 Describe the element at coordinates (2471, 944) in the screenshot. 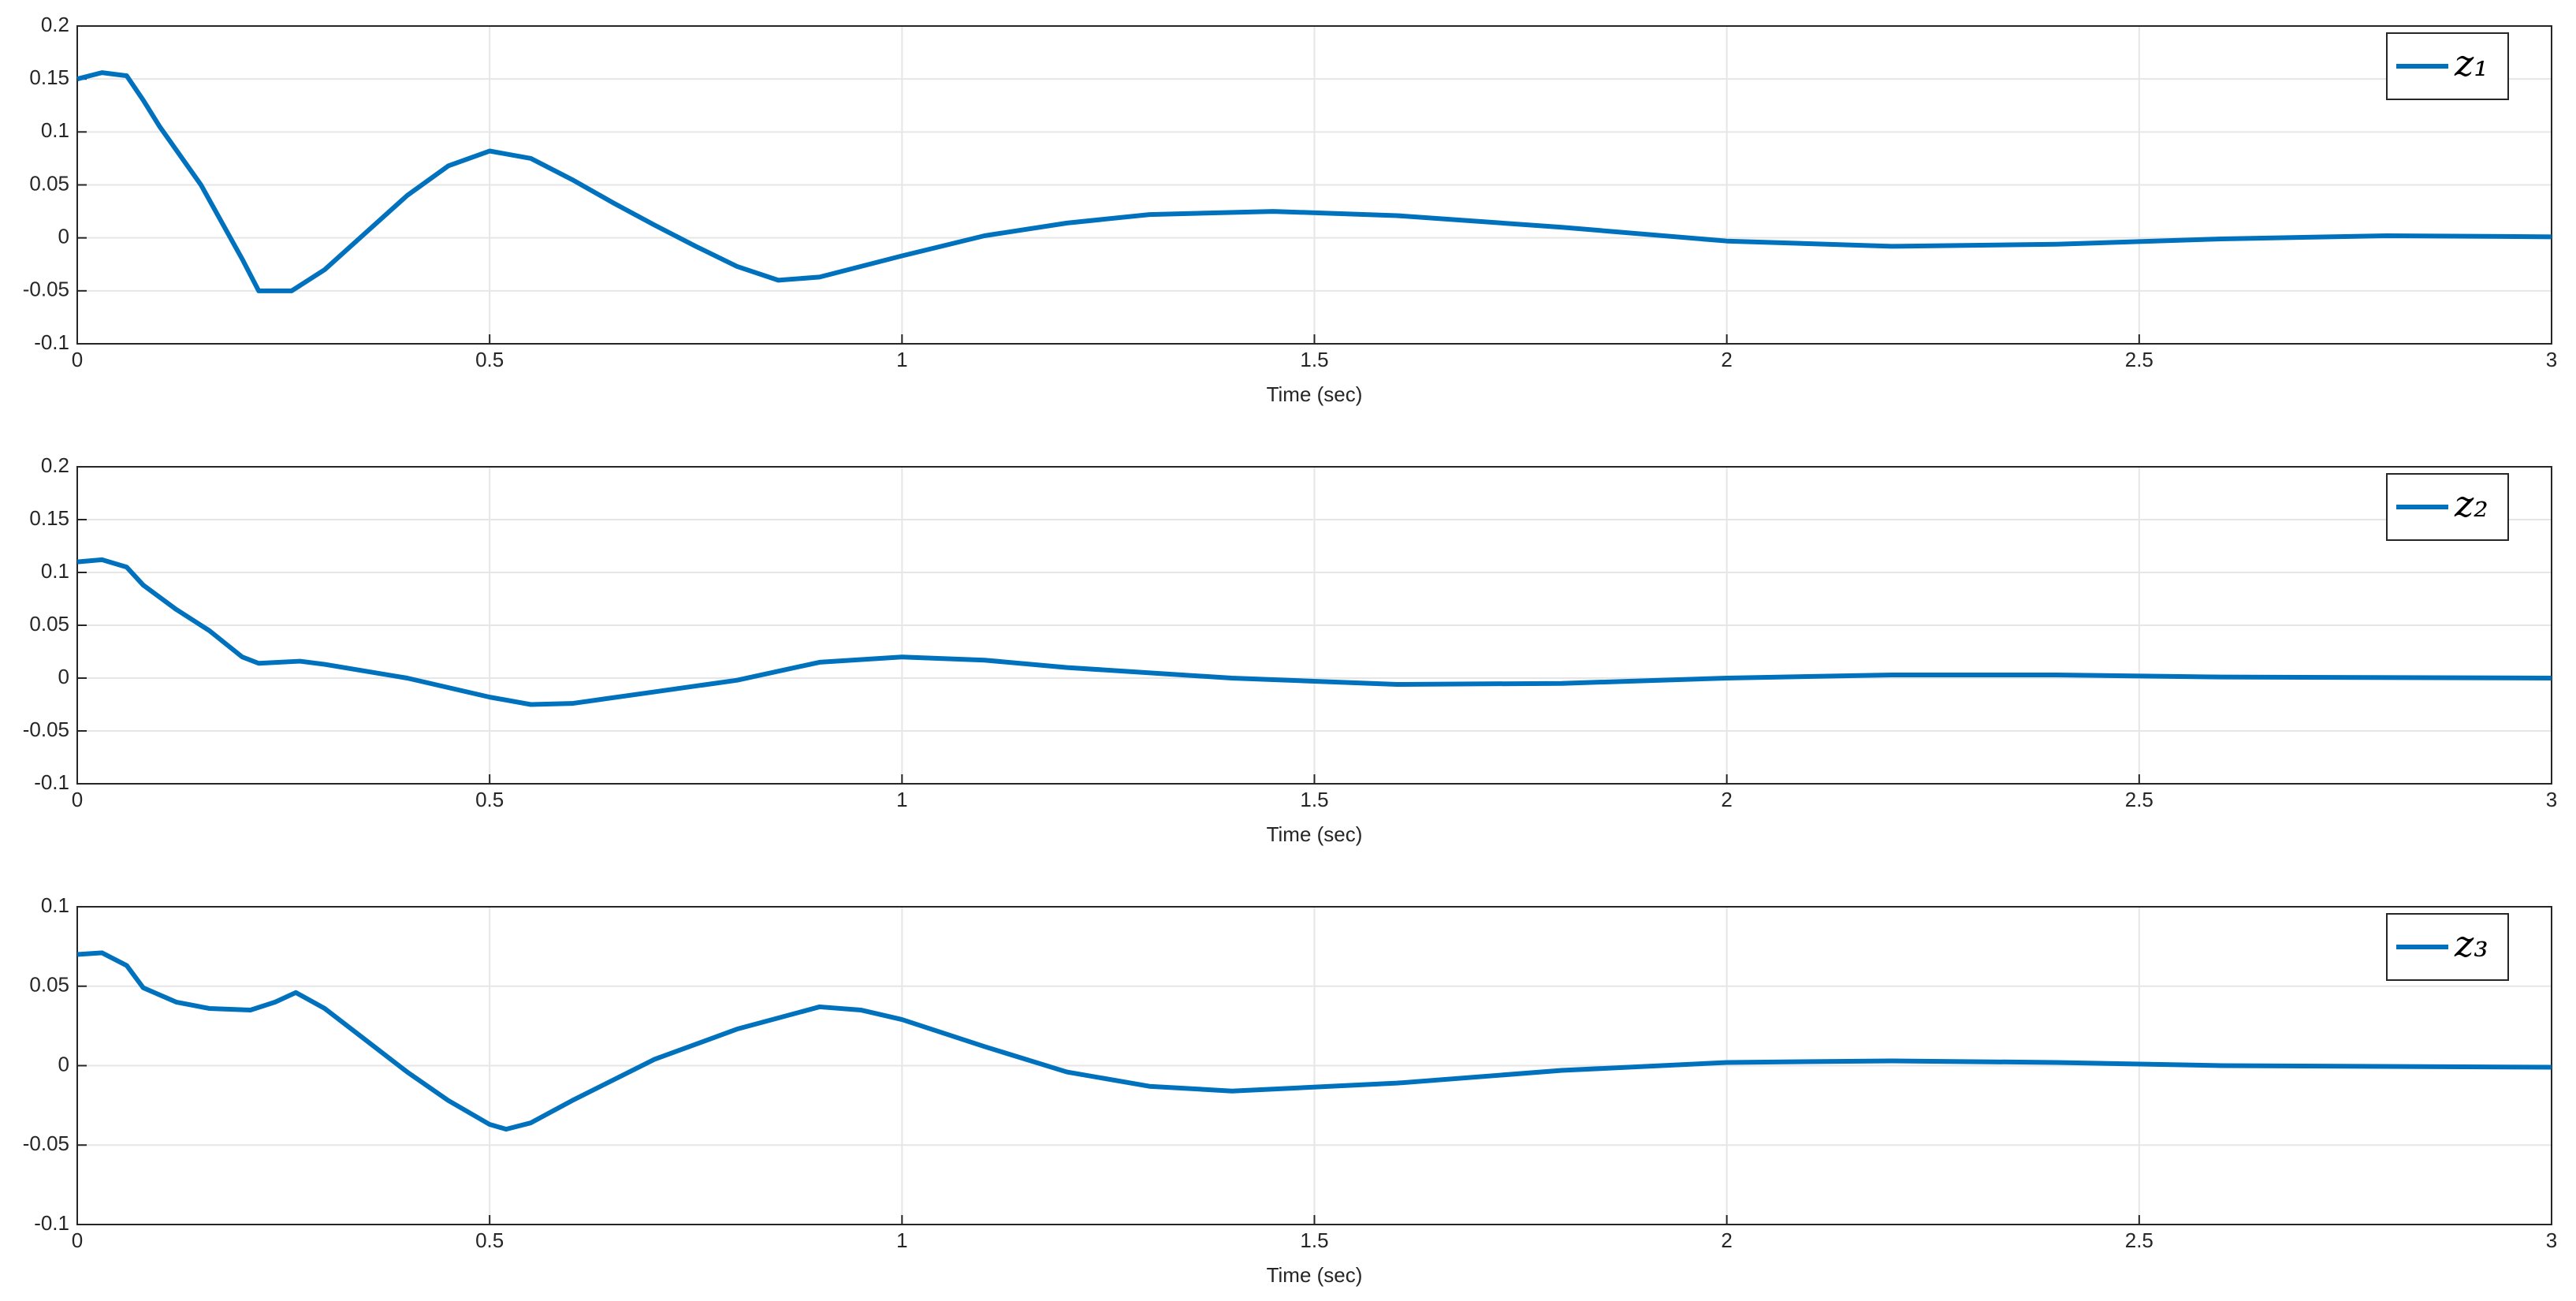

I see `legend-label: z₃` at that location.